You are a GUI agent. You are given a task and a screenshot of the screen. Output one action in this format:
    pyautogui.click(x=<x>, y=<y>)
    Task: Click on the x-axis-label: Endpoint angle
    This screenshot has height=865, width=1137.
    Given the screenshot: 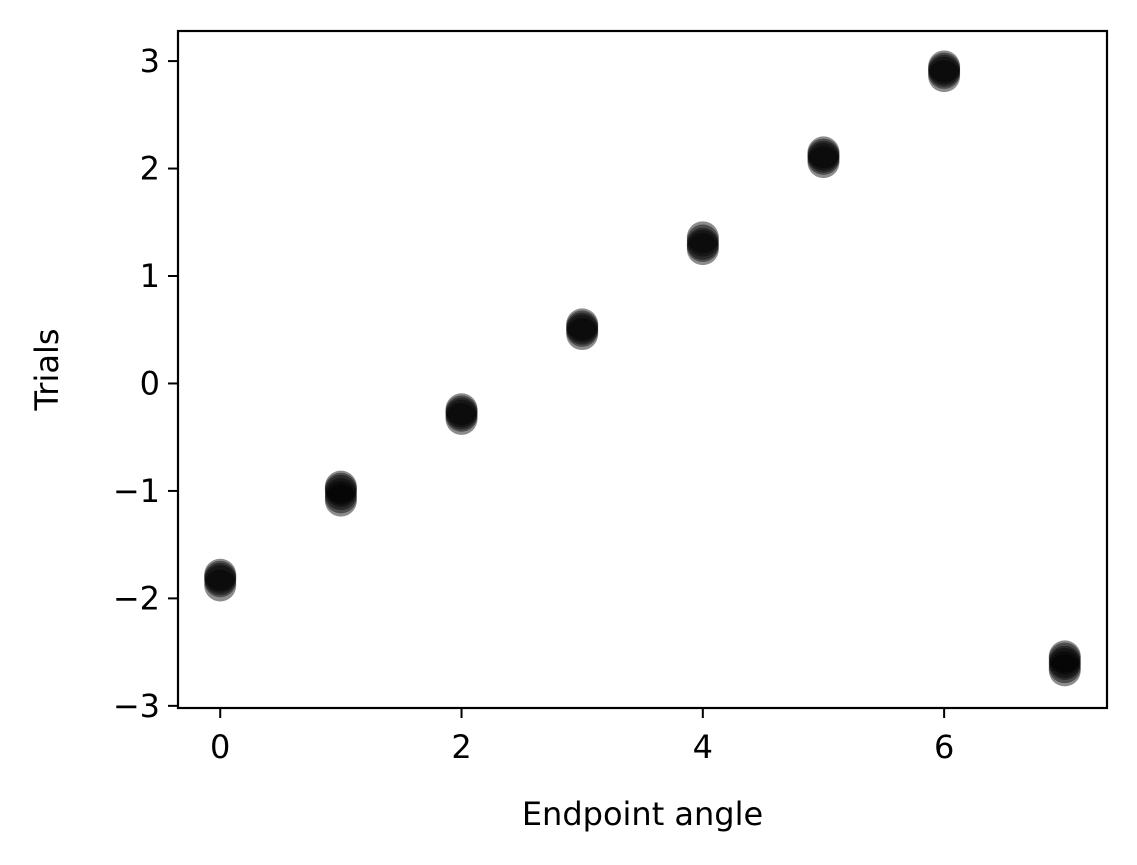 What is the action you would take?
    pyautogui.click(x=642, y=814)
    